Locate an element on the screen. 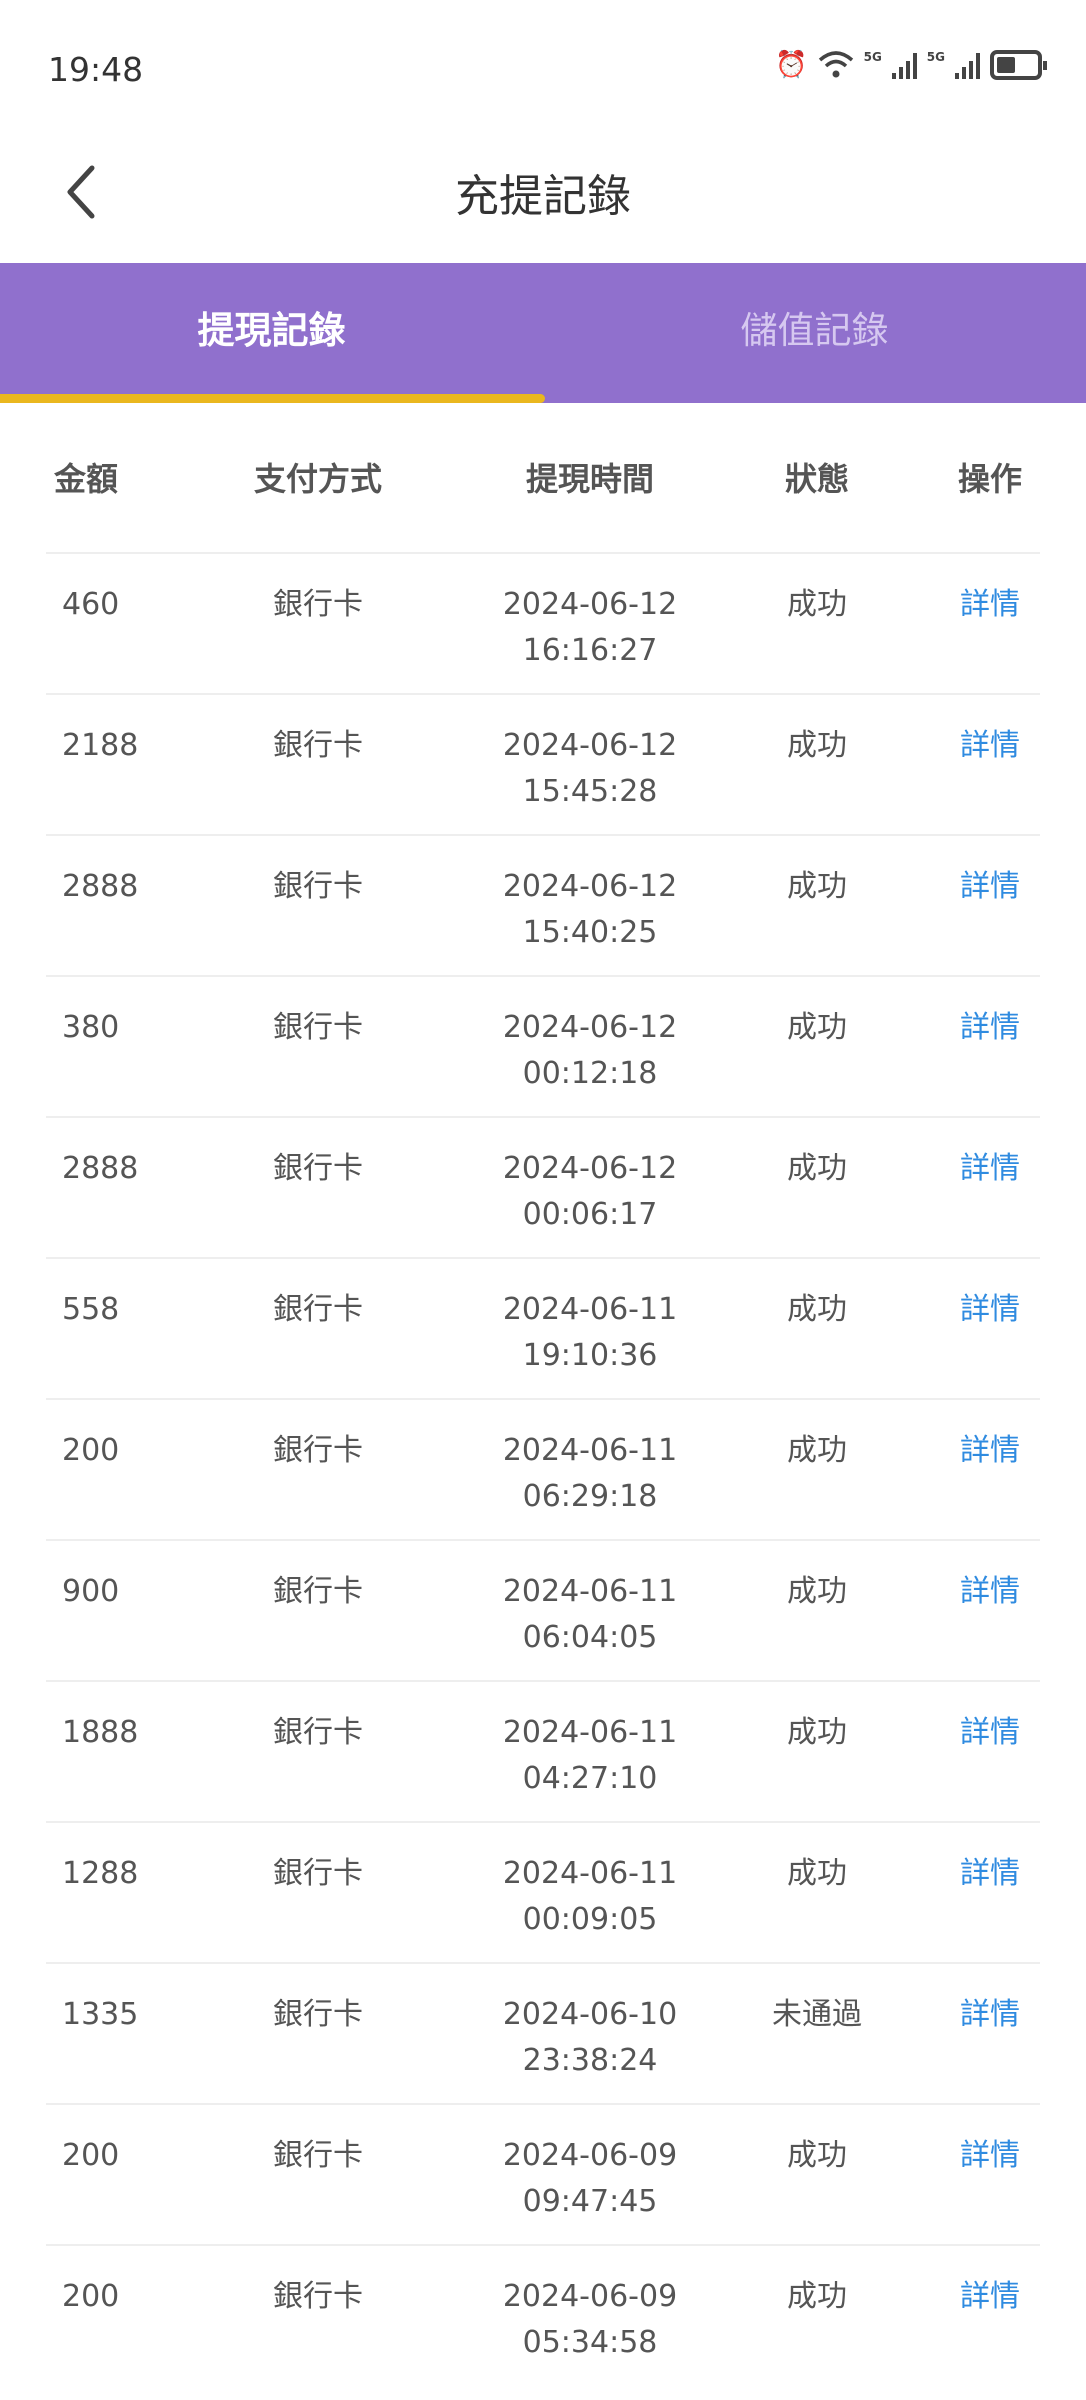 This screenshot has width=1086, height=2400. wifi-icon is located at coordinates (835, 64).